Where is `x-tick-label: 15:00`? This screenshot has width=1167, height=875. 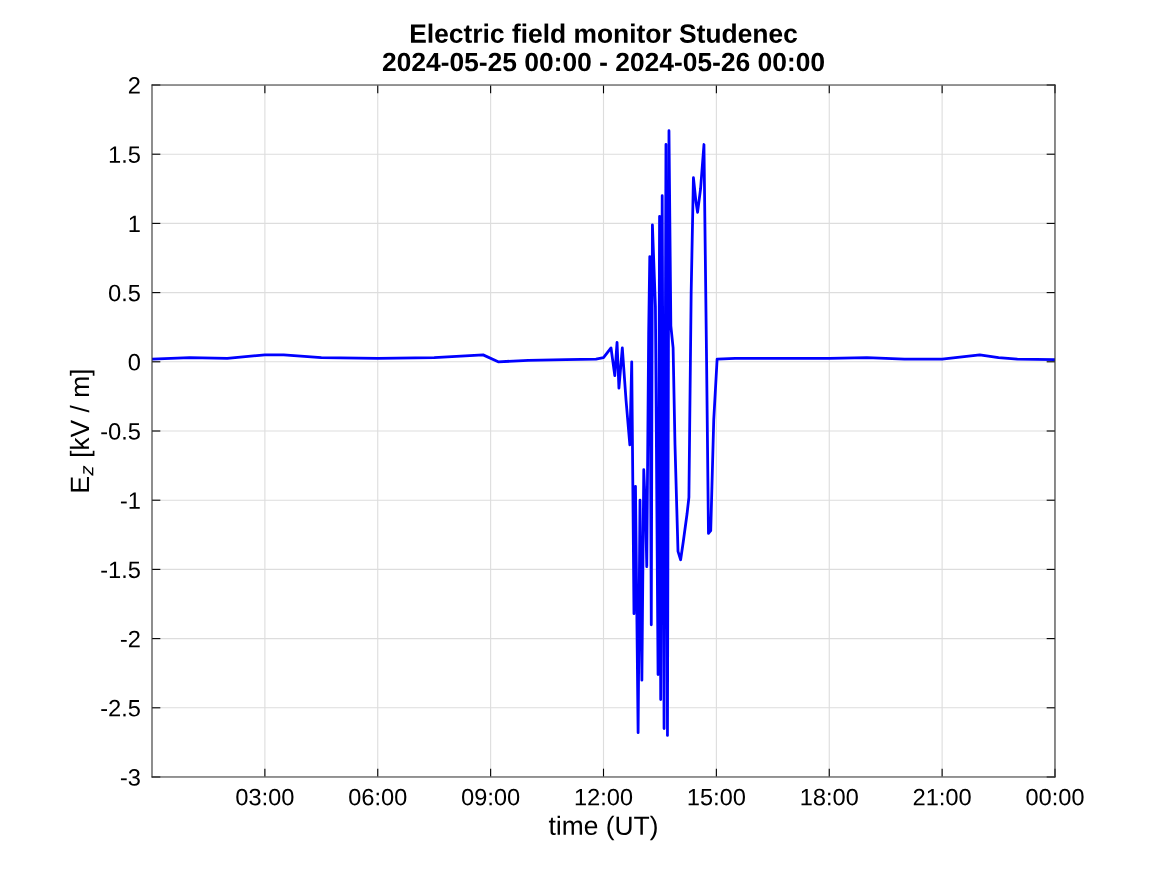
x-tick-label: 15:00 is located at coordinates (716, 797).